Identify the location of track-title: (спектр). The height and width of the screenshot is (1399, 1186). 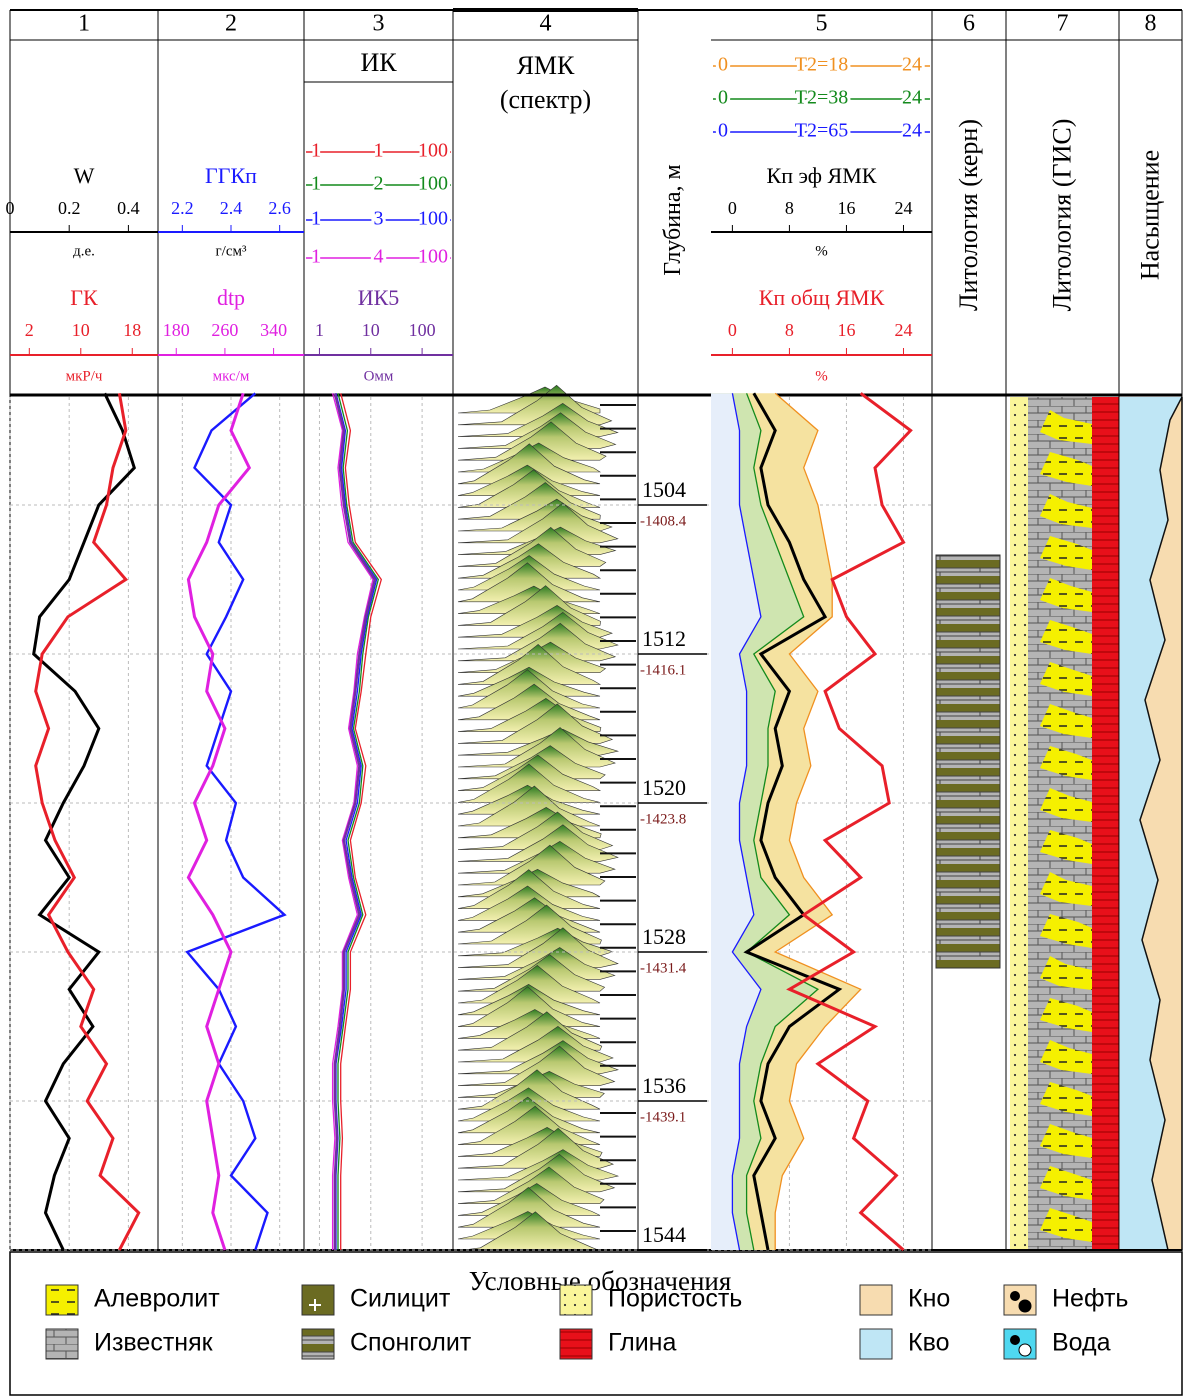
(545, 99).